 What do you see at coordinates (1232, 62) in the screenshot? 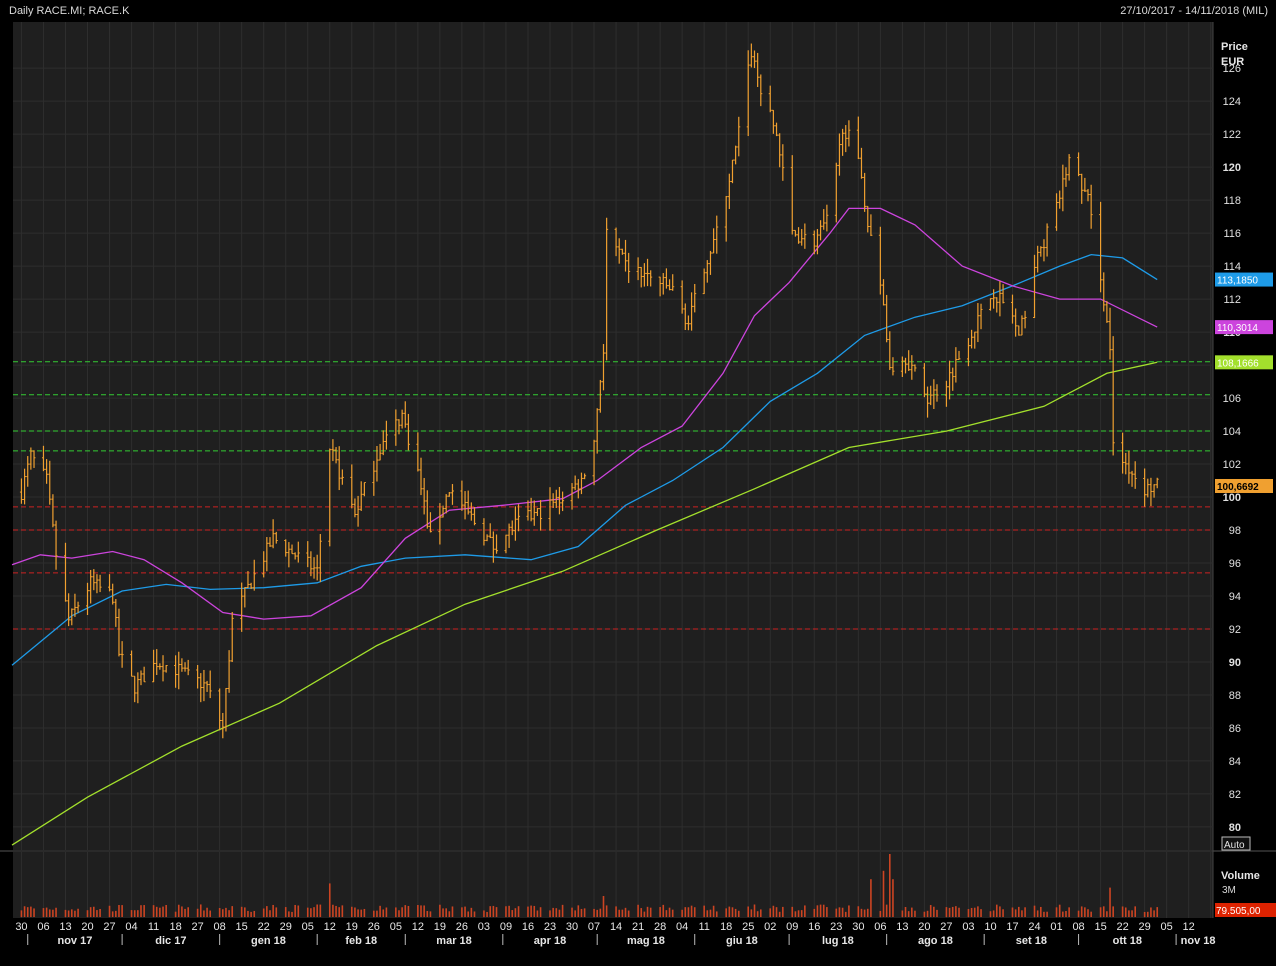
I see `price-axis-unit: EUR` at bounding box center [1232, 62].